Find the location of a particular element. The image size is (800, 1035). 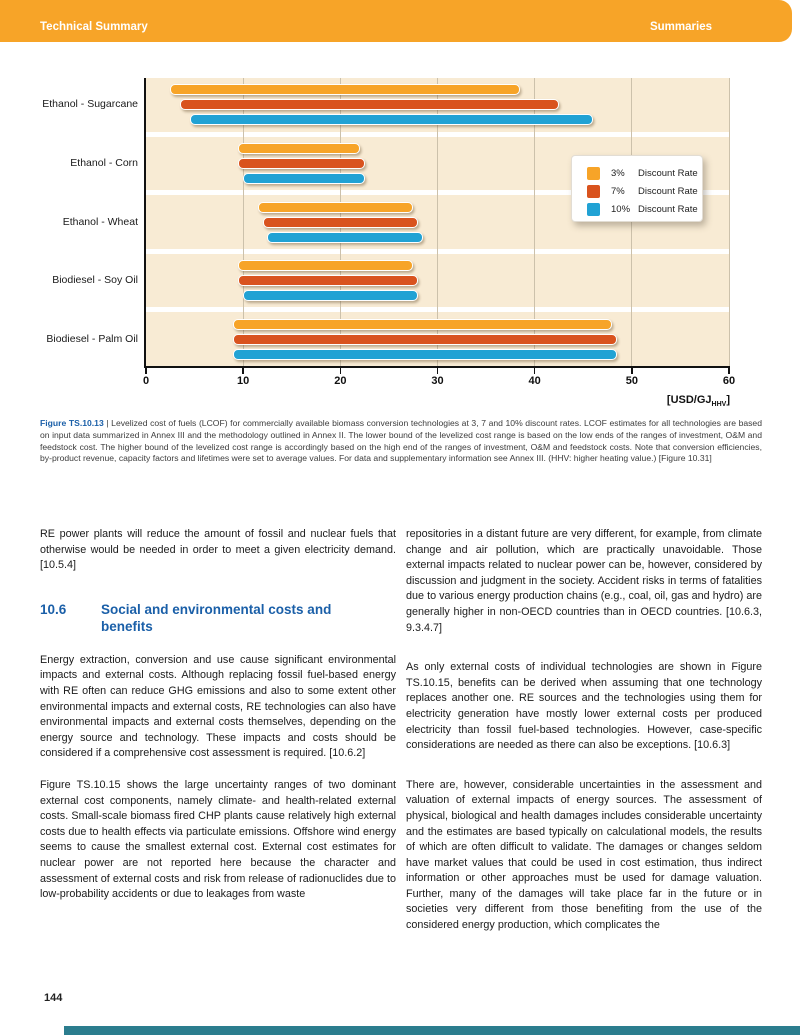

category-label: Biodiesel - Palm Oil is located at coordinates (92, 338).